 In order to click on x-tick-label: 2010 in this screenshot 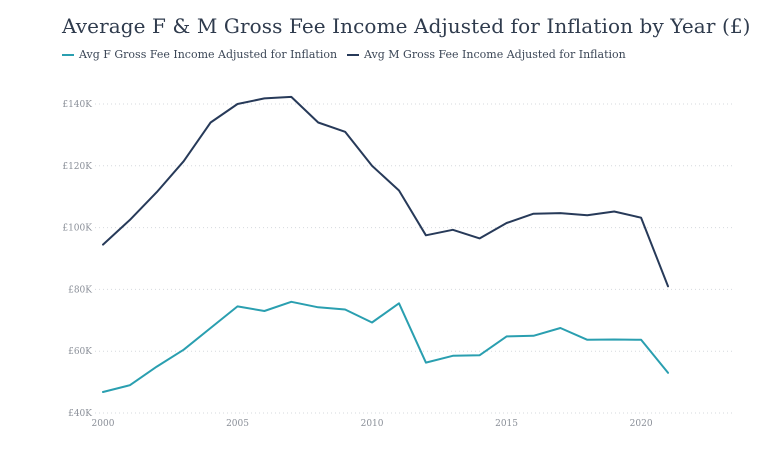, I will do `click(372, 424)`.